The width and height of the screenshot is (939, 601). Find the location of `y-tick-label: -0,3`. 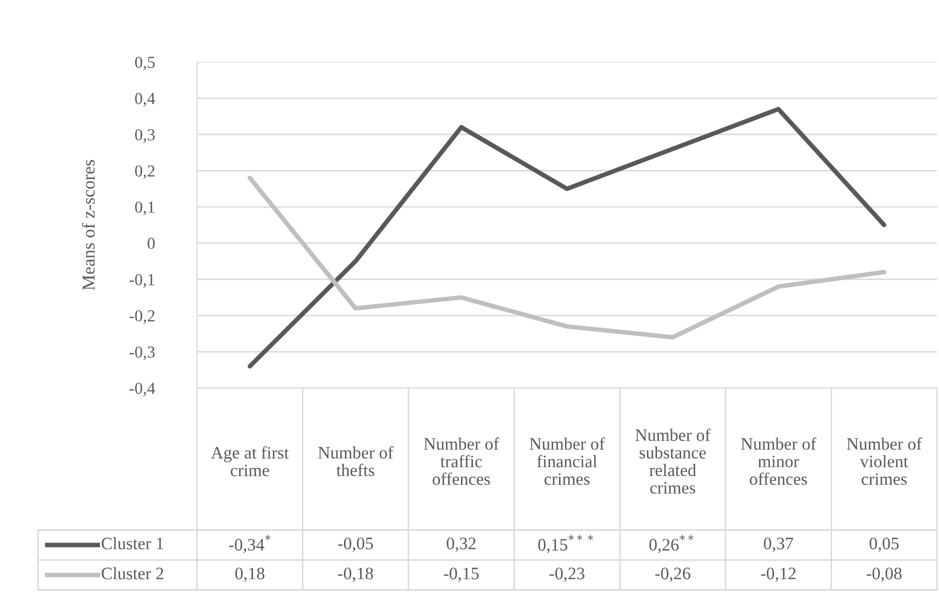

y-tick-label: -0,3 is located at coordinates (142, 353).